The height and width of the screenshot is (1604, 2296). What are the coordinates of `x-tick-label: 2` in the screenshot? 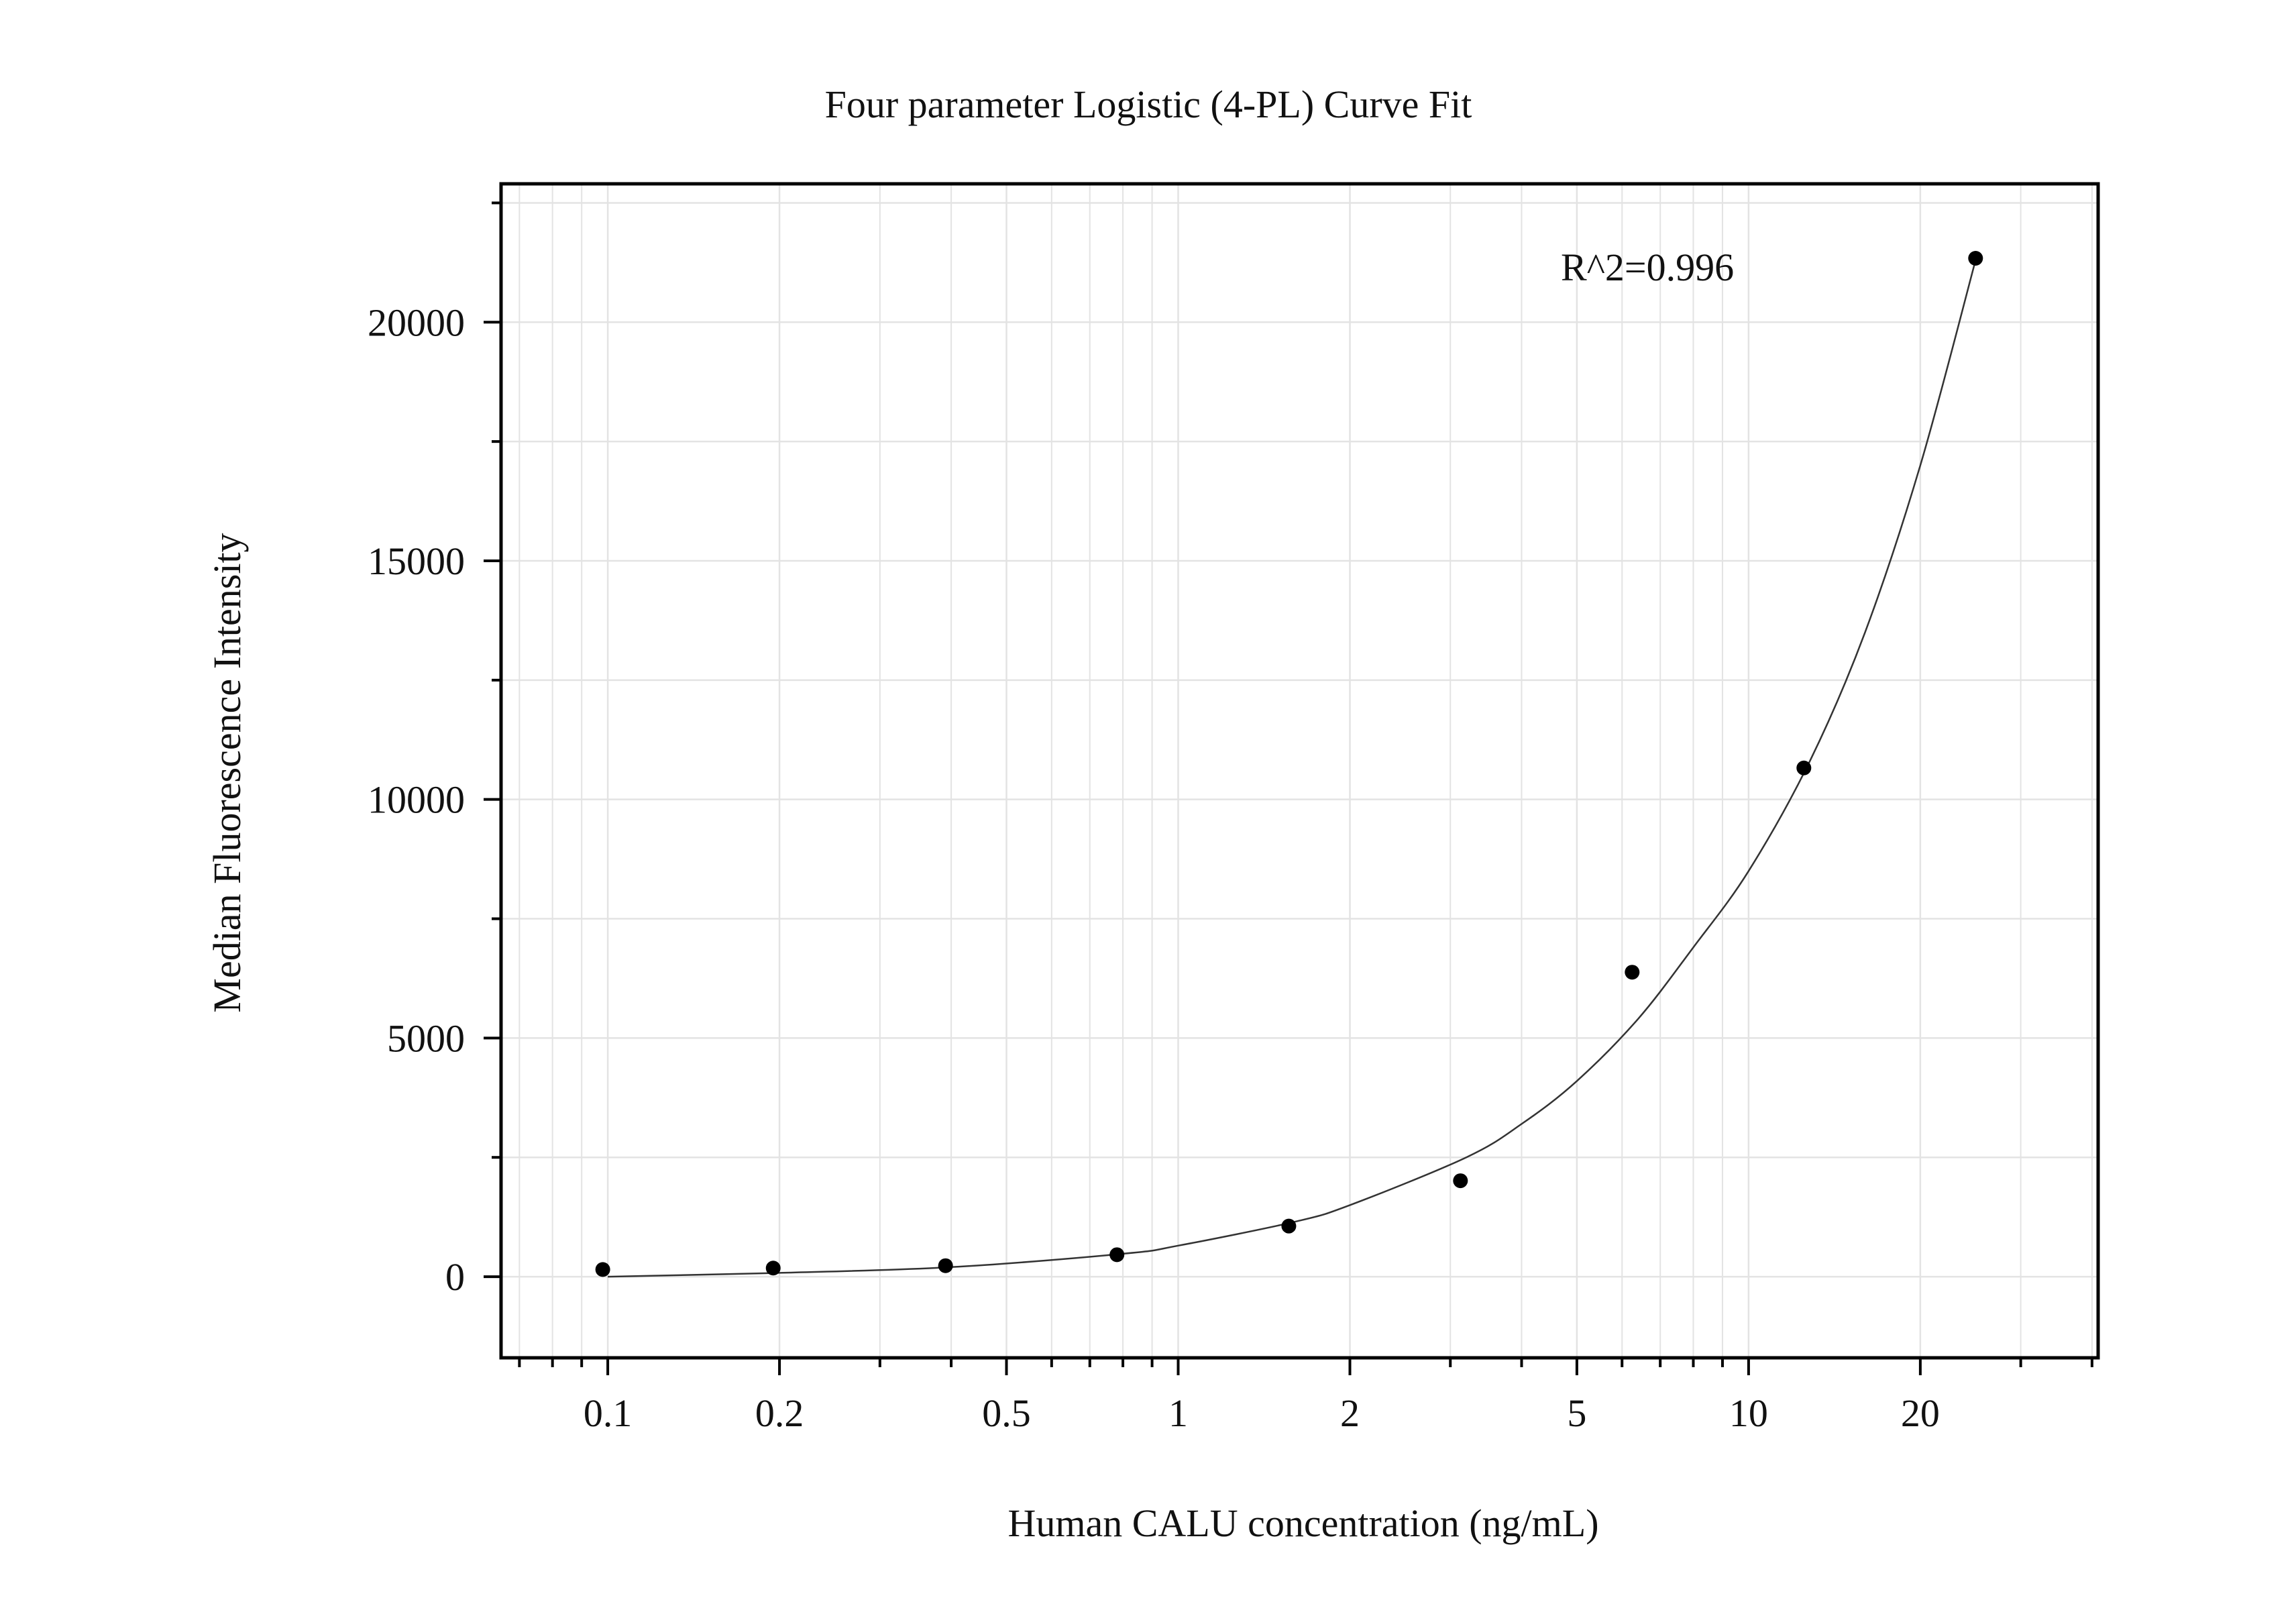 It's located at (1350, 1413).